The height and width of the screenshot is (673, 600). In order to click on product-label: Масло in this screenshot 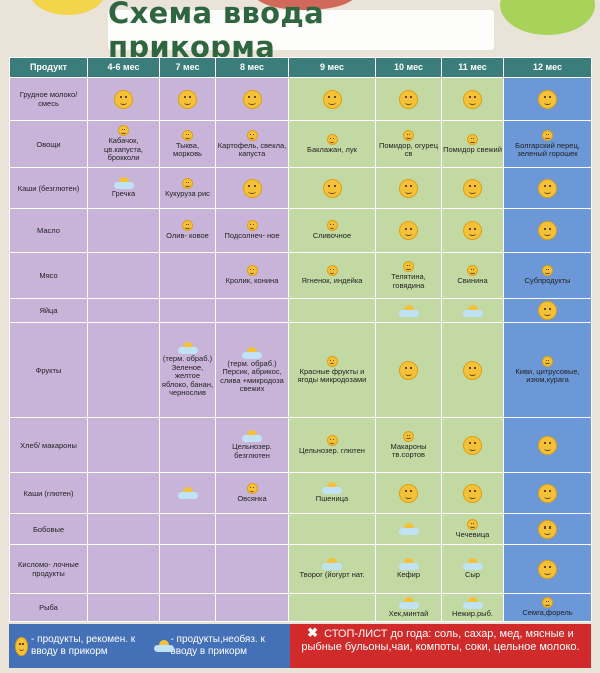, I will do `click(48, 230)`.